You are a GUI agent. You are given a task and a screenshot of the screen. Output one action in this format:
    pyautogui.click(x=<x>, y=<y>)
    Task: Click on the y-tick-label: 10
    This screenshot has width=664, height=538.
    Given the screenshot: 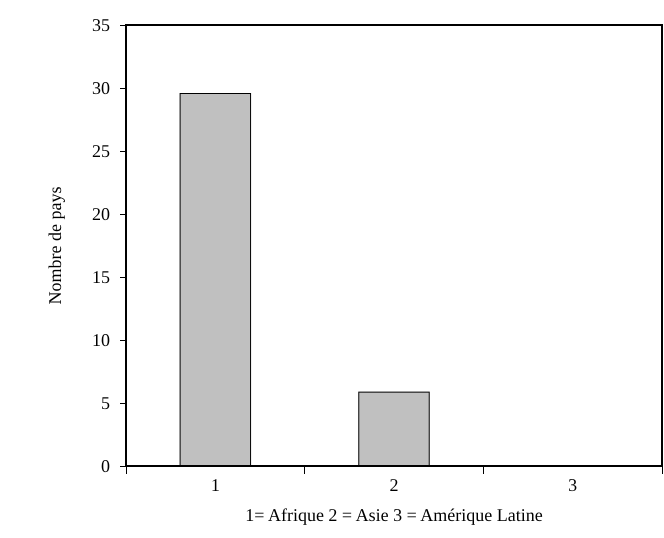 What is the action you would take?
    pyautogui.click(x=101, y=340)
    